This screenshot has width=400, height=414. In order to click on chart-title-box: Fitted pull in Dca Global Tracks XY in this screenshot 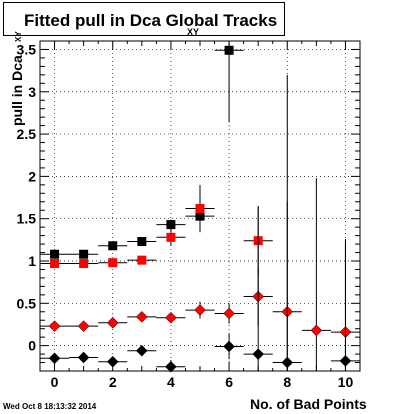, I will do `click(144, 19)`.